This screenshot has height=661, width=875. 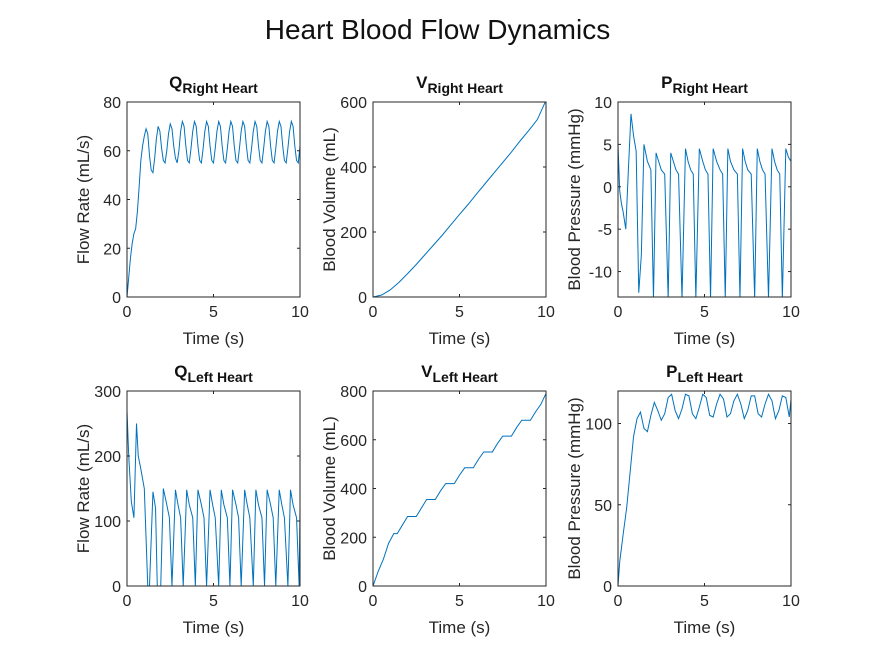 I want to click on y-tick-label: 20, so click(x=112, y=249).